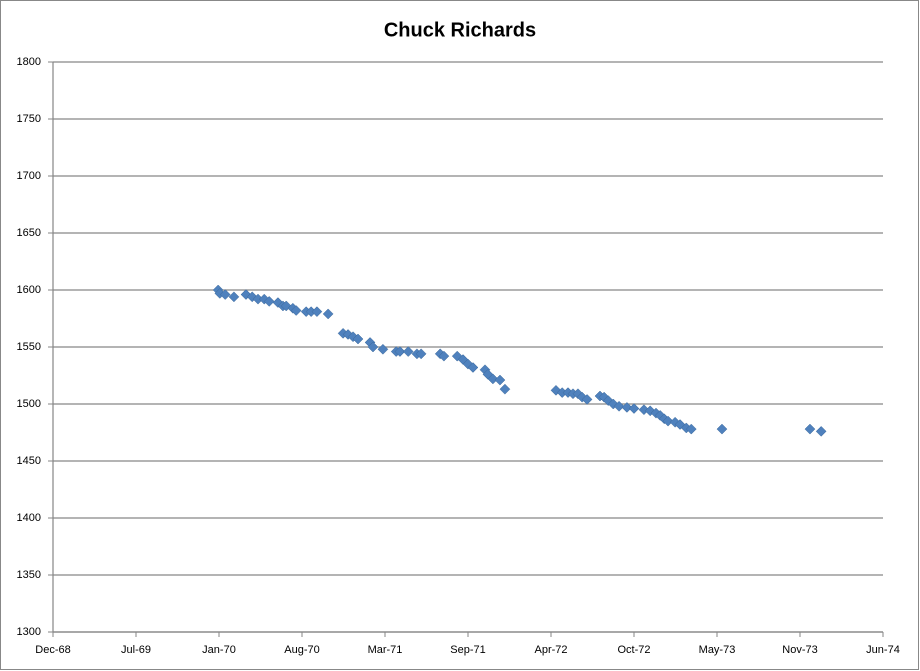 Image resolution: width=920 pixels, height=671 pixels. I want to click on y-tick-label: 1800, so click(29, 62).